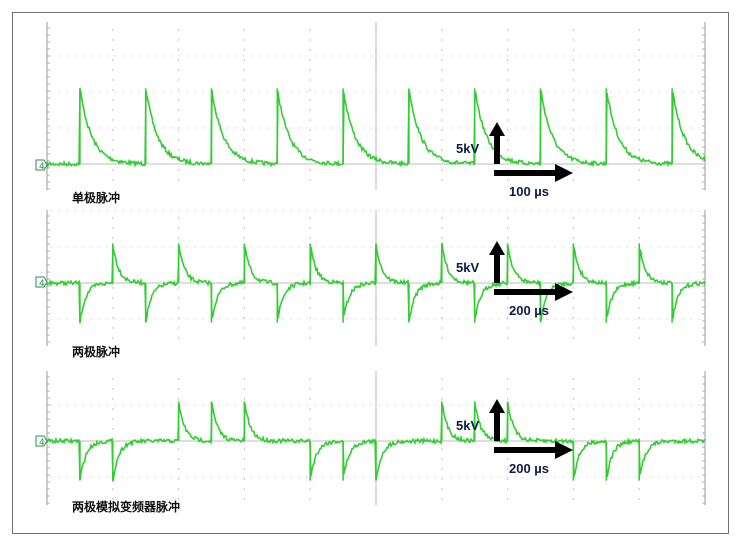  Describe the element at coordinates (41, 282) in the screenshot. I see `channel-4-marker-icon: 4` at that location.